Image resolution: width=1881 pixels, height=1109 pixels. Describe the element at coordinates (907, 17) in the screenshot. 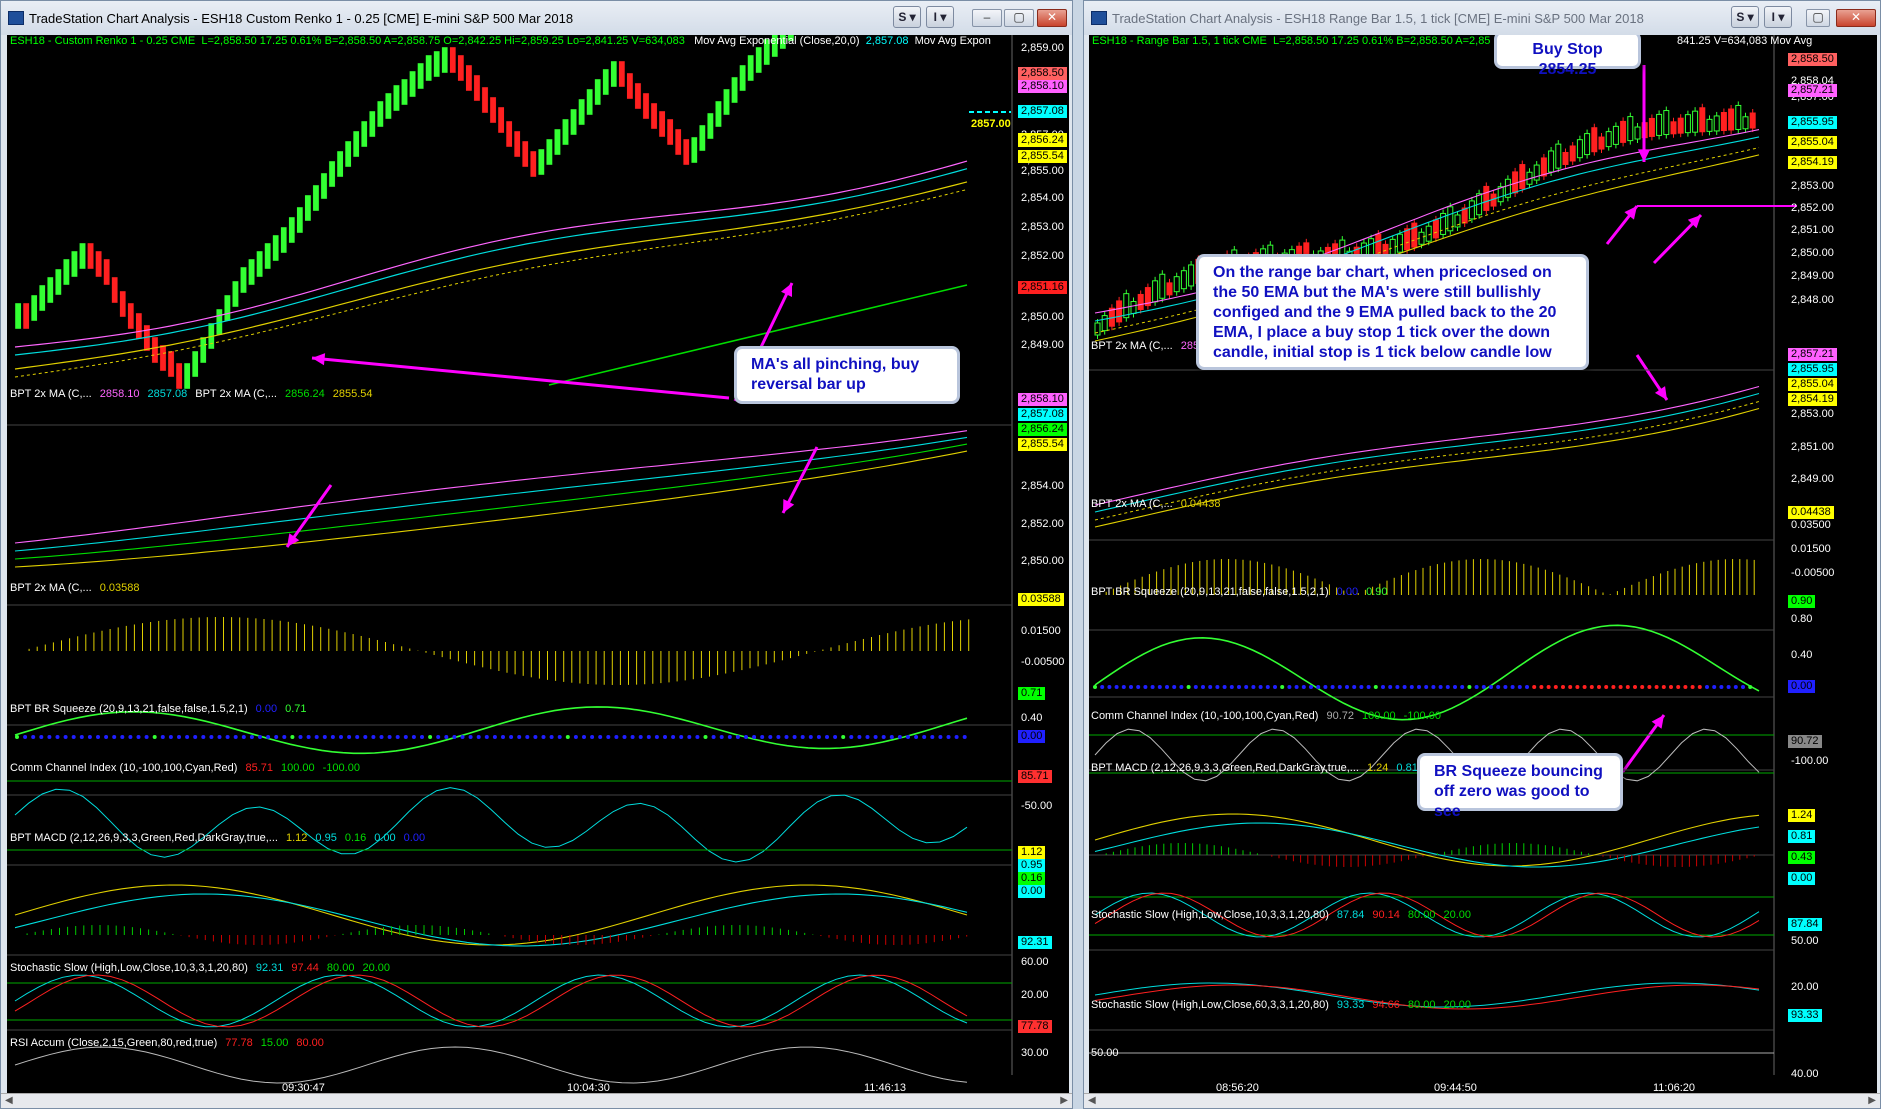

I see `left-s-dropdown-button: S ▾` at that location.